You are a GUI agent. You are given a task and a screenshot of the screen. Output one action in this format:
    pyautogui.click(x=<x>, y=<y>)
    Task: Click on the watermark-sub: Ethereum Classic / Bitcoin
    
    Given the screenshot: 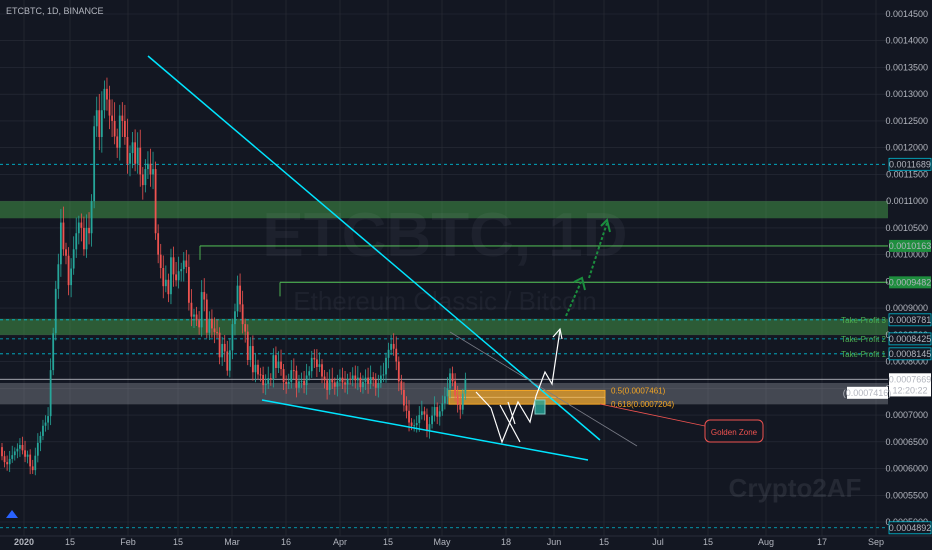 What is the action you would take?
    pyautogui.click(x=444, y=301)
    